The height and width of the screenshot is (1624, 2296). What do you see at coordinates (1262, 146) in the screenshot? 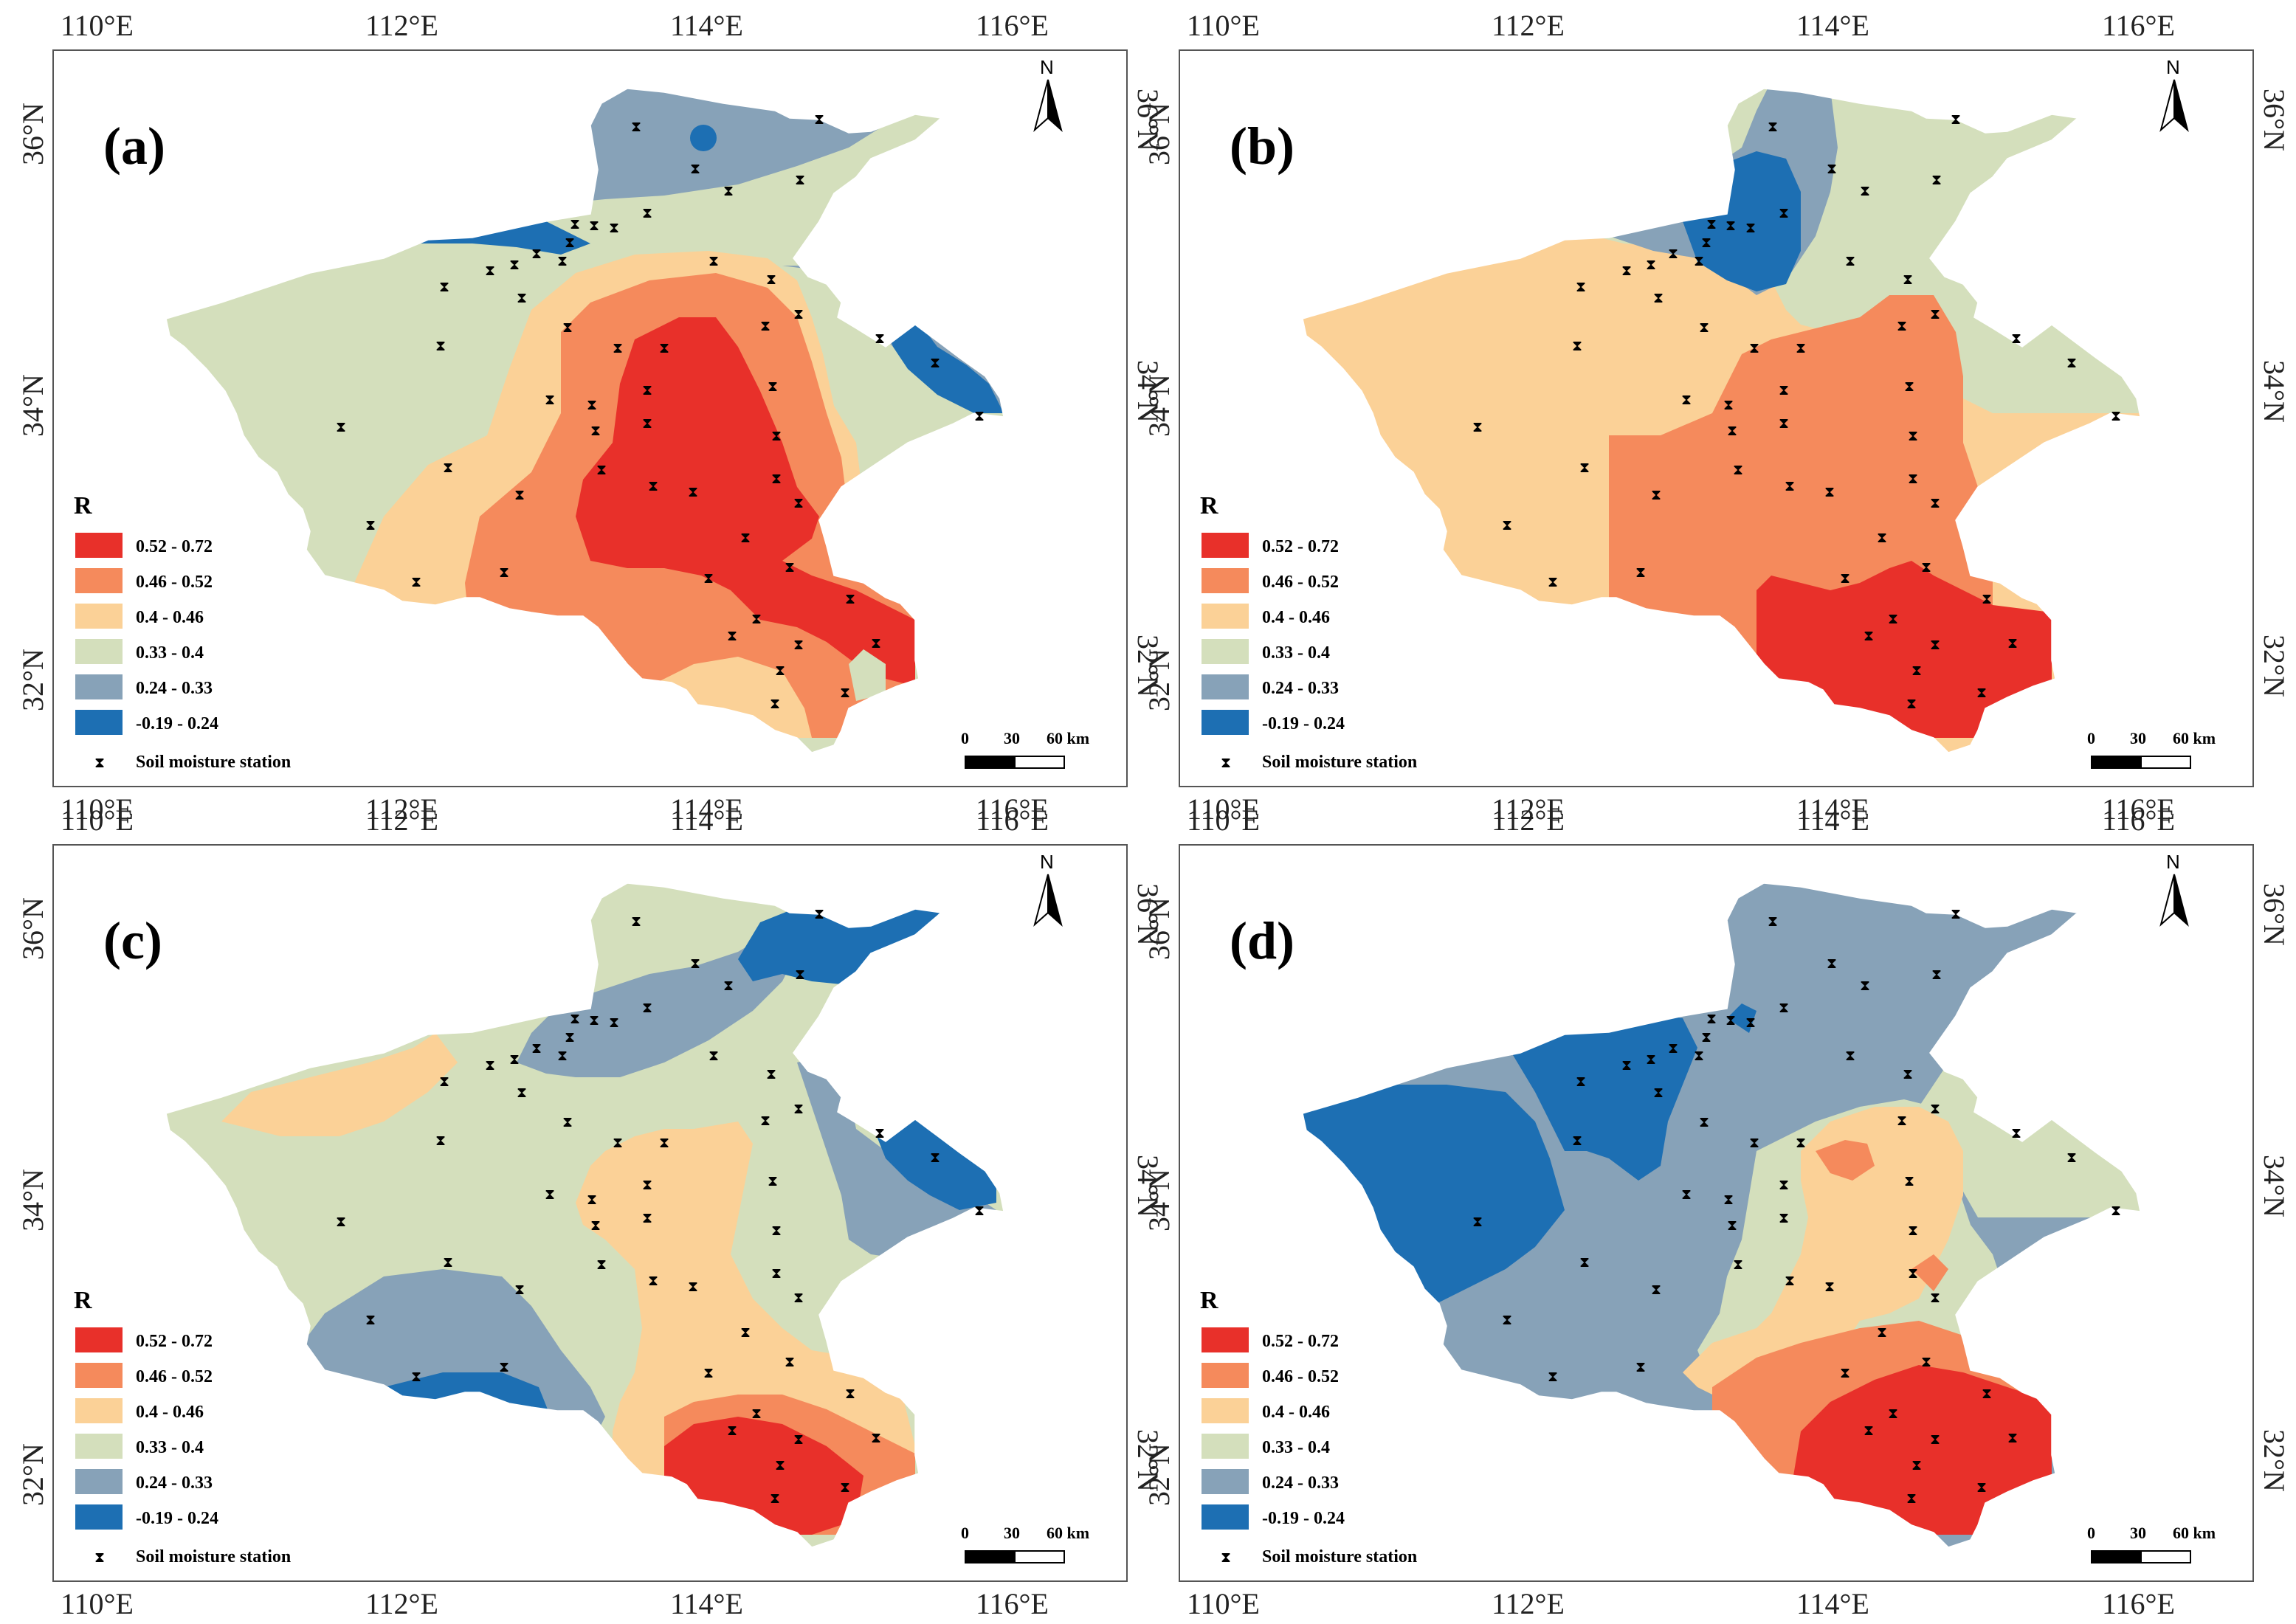
I see `panel-b-label: (b)` at bounding box center [1262, 146].